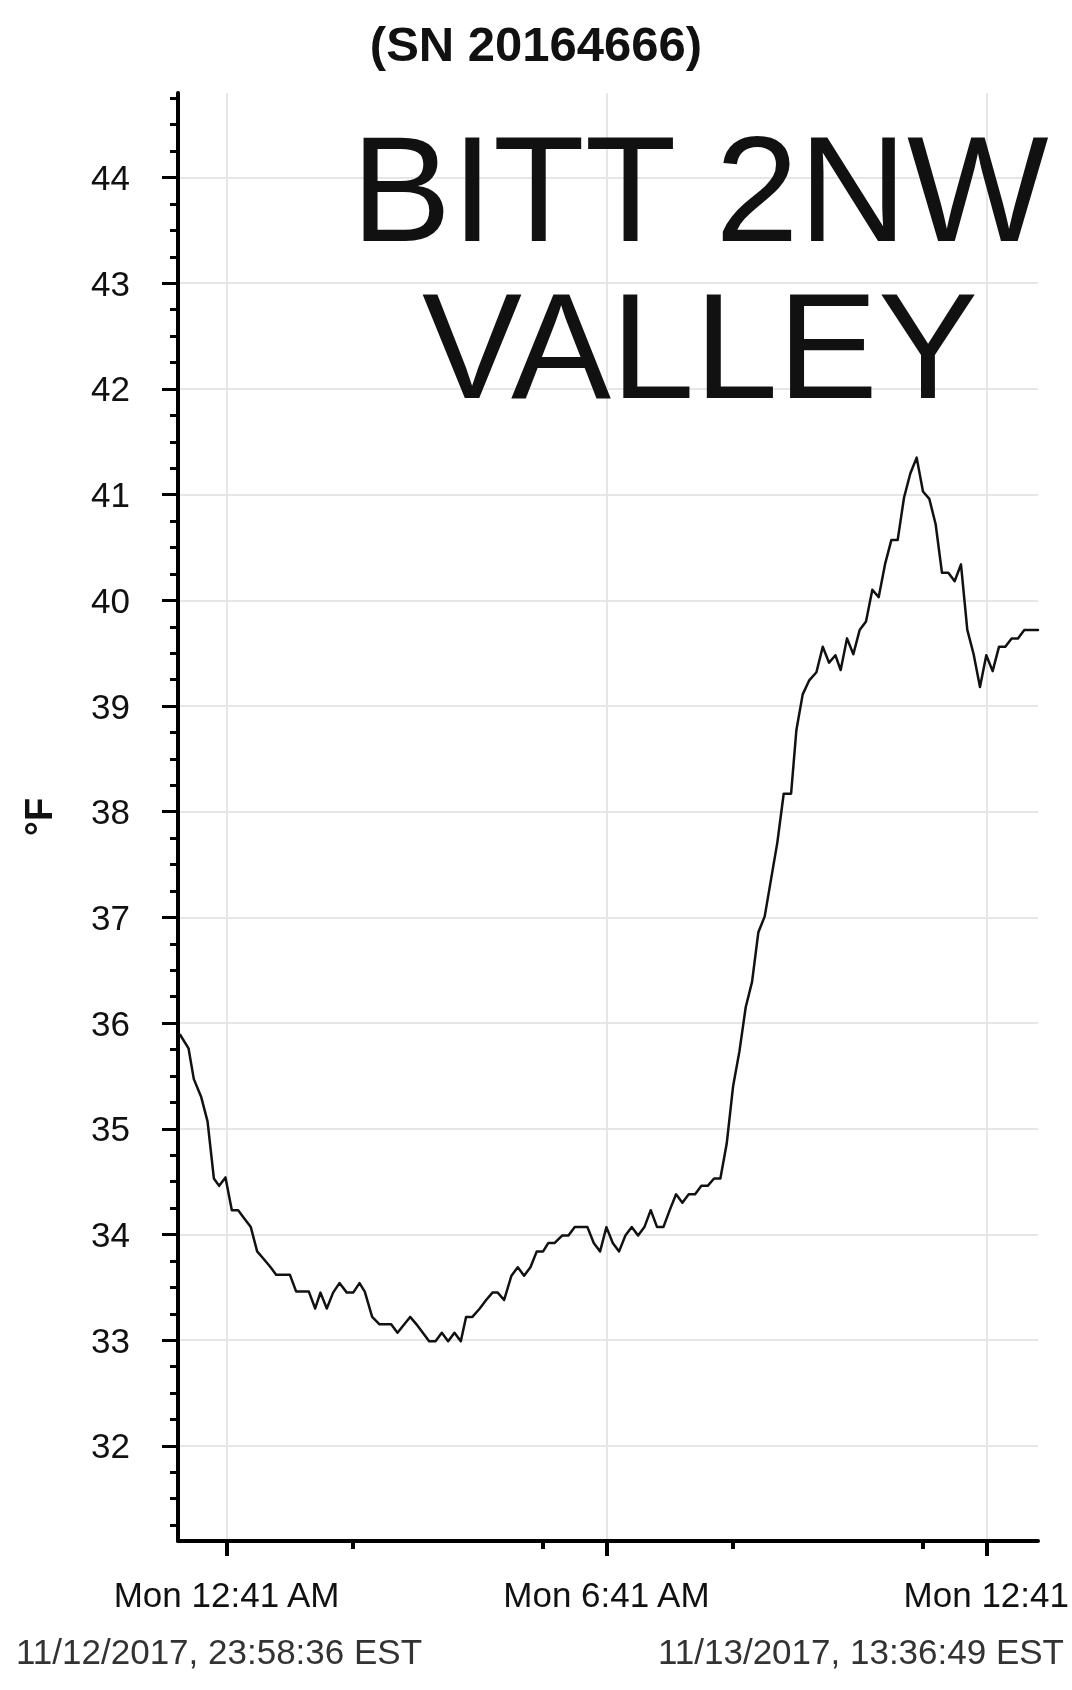 The height and width of the screenshot is (1690, 1072). I want to click on x-tick-label: Mon 12:41, so click(986, 1594).